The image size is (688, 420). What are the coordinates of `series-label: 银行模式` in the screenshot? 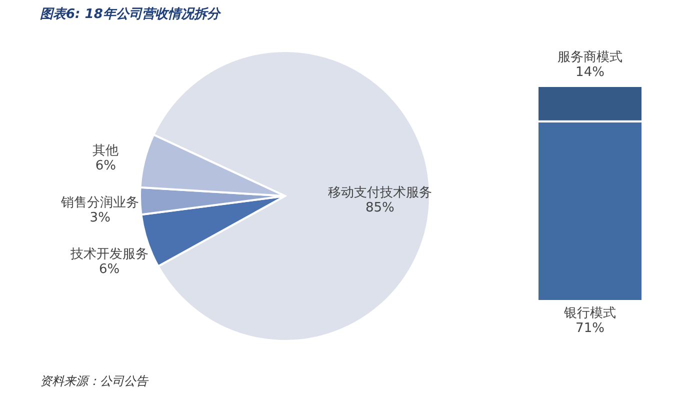 It's located at (589, 313).